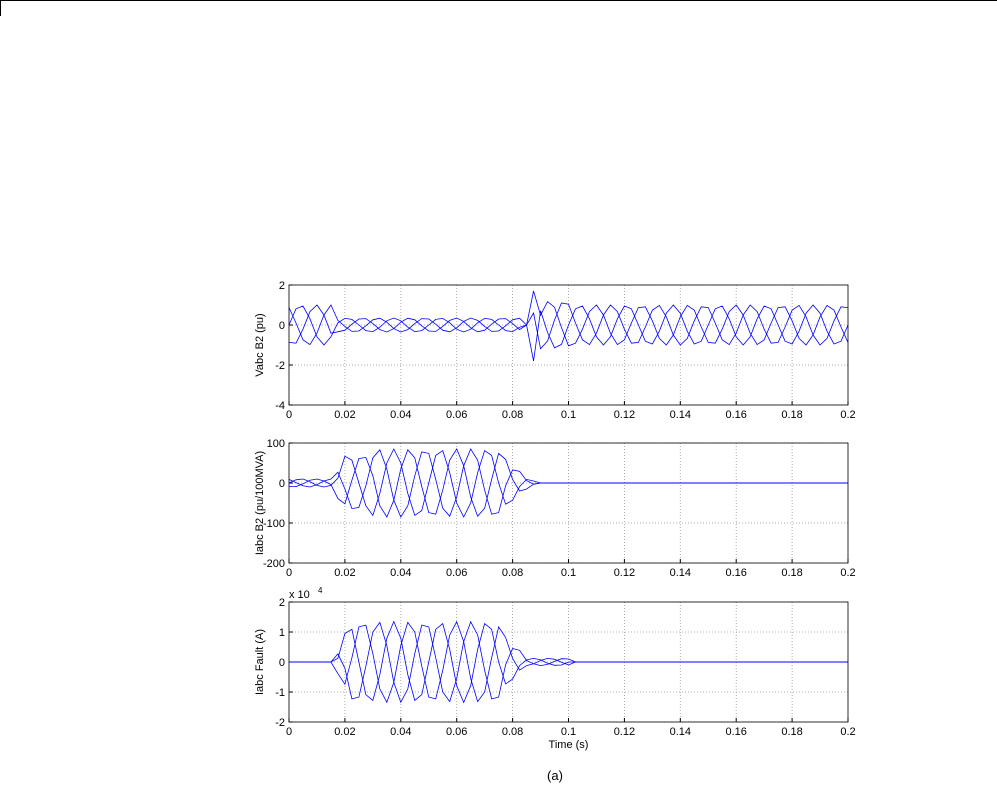 The height and width of the screenshot is (787, 997). What do you see at coordinates (569, 745) in the screenshot?
I see `x-axis-label: Time (s)` at bounding box center [569, 745].